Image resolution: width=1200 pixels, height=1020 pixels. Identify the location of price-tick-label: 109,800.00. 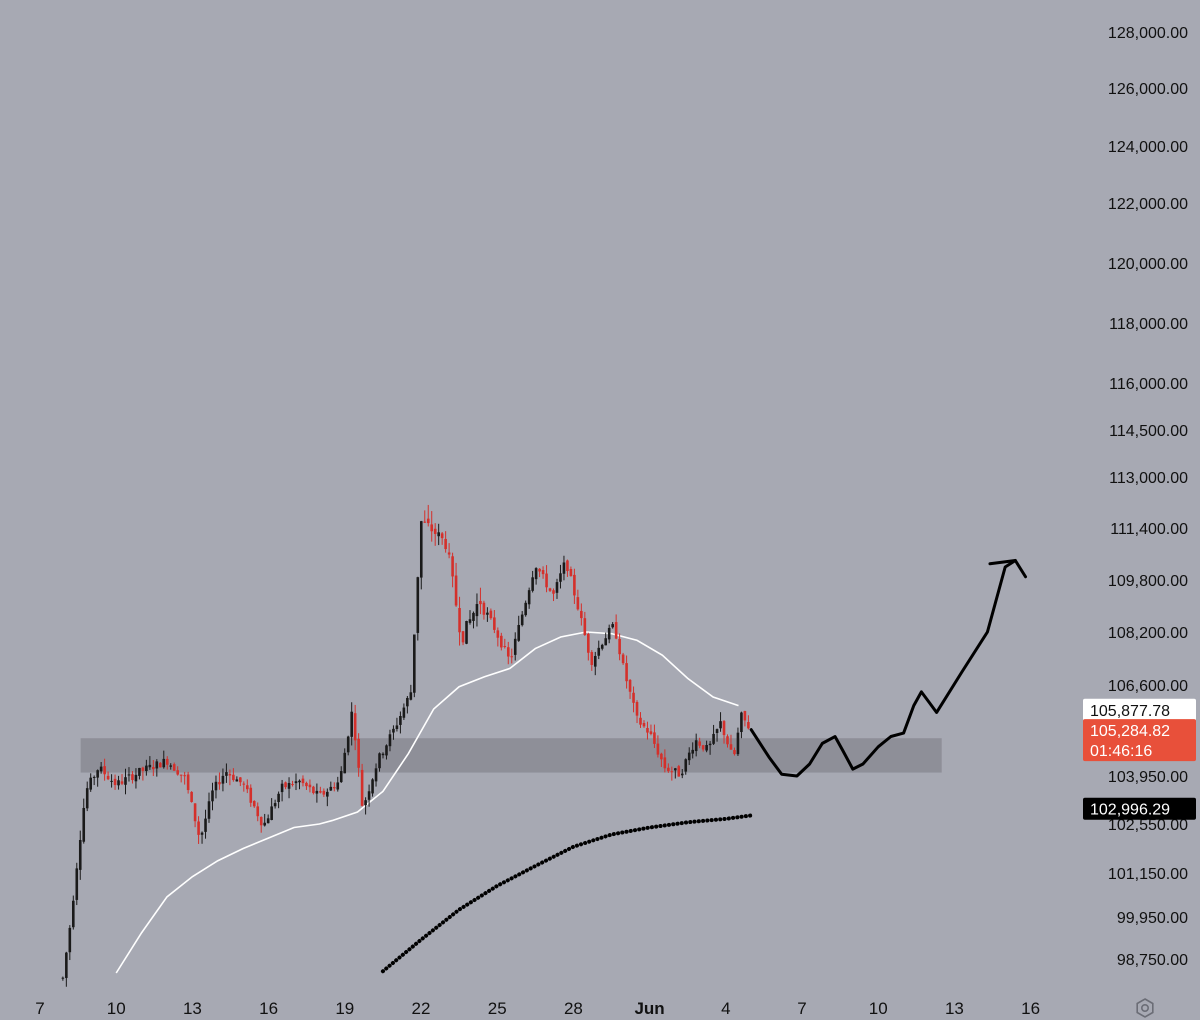
(1148, 581).